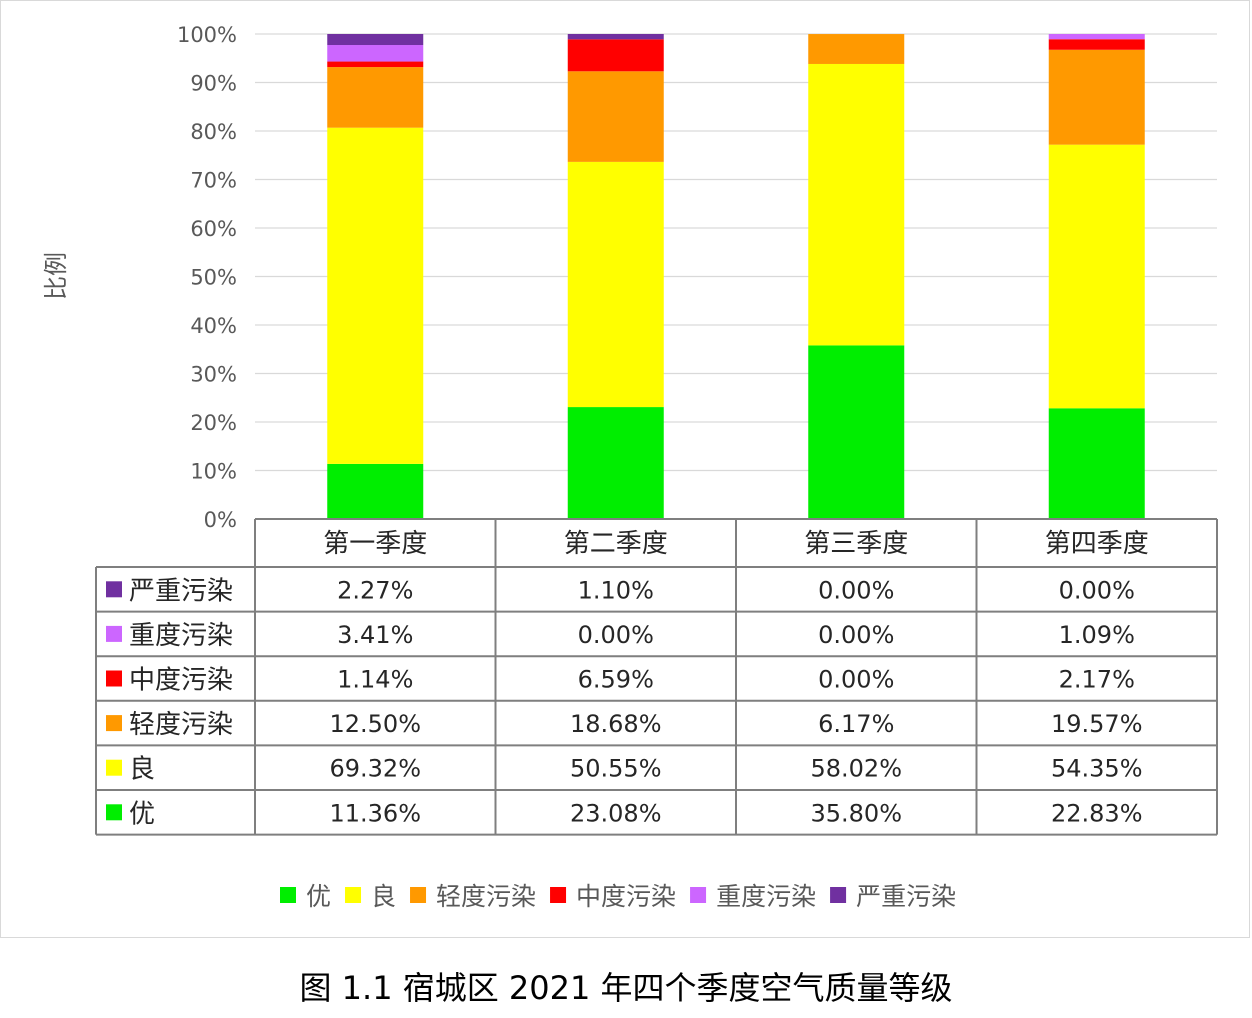 This screenshot has height=1018, width=1252. What do you see at coordinates (616, 813) in the screenshot?
I see `data-label: 23.08%` at bounding box center [616, 813].